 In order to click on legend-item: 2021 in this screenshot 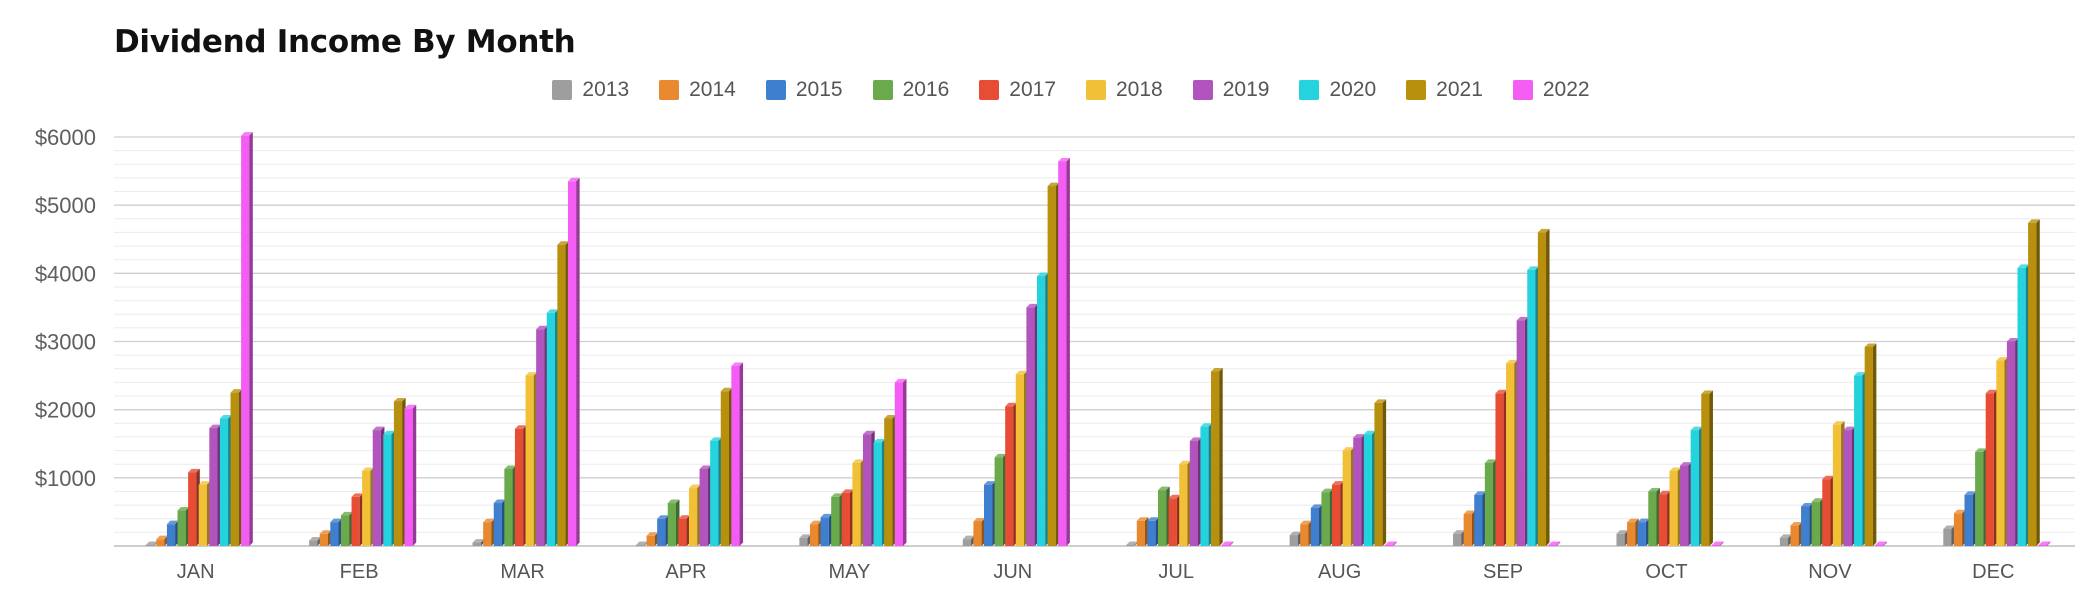, I will do `click(1444, 90)`.